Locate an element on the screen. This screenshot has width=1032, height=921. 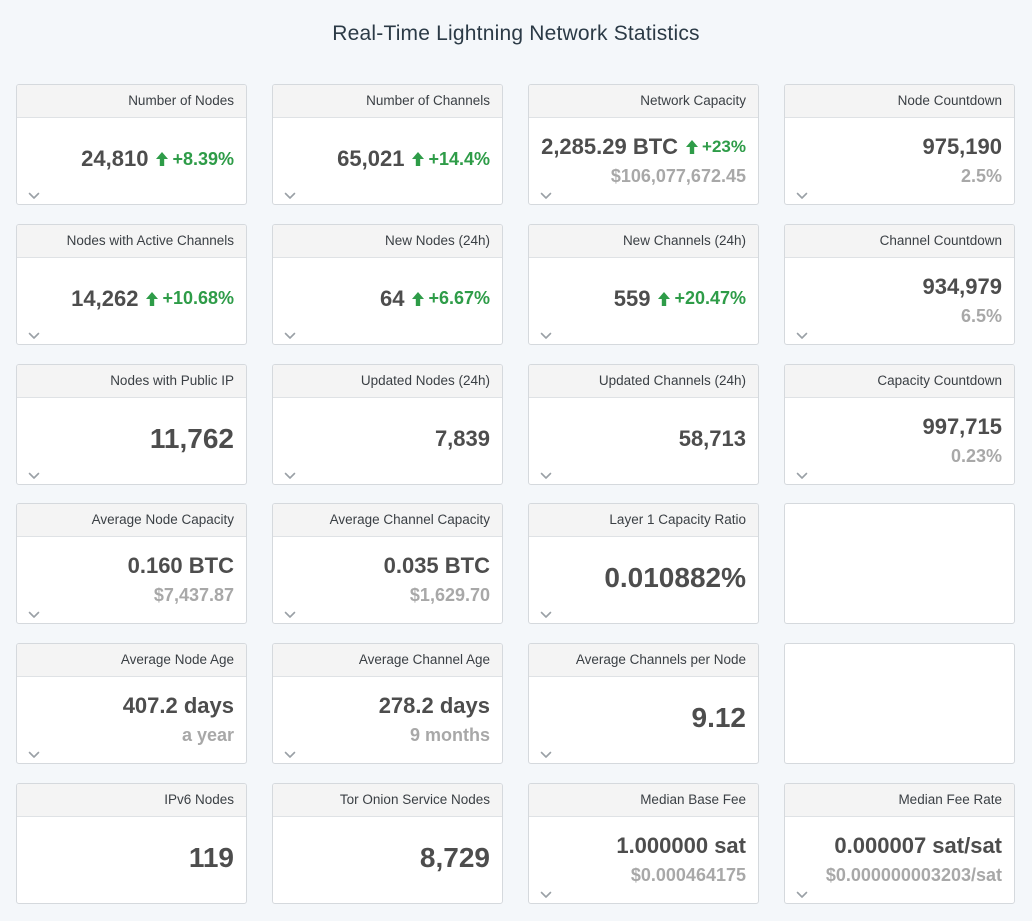
stat-card-body: 9.12 is located at coordinates (643, 720).